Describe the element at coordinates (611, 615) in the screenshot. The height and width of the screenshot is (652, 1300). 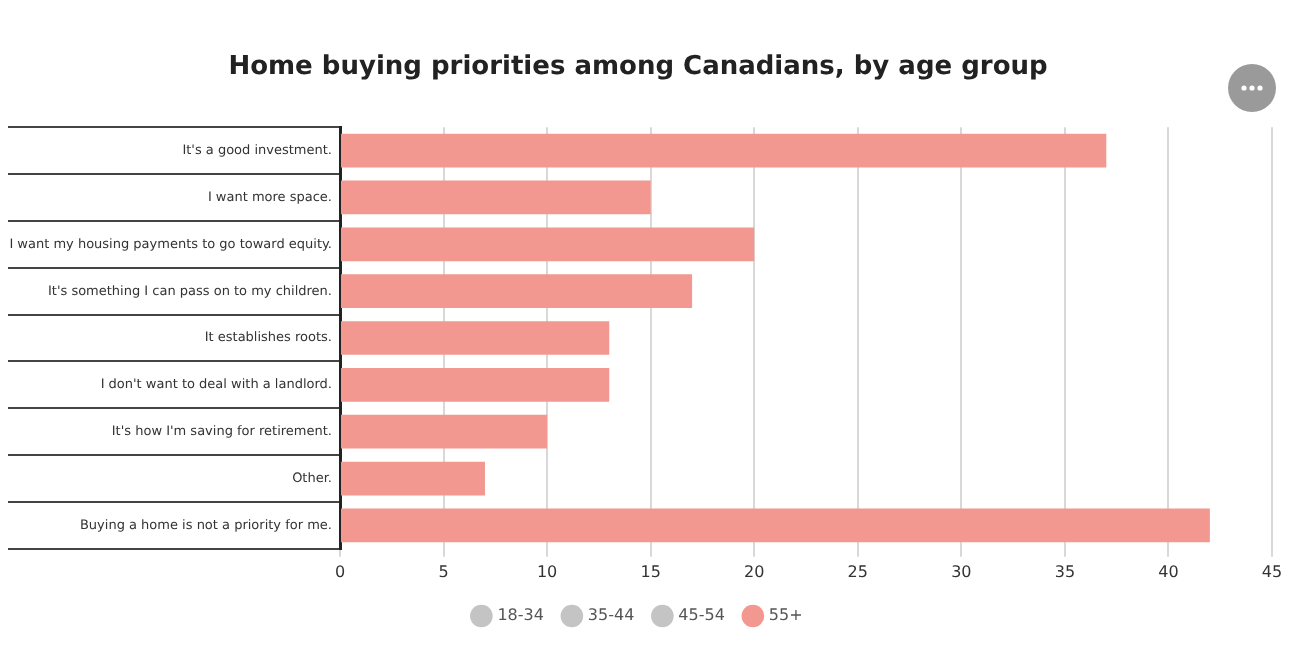
I see `legend-label: 35-44` at that location.